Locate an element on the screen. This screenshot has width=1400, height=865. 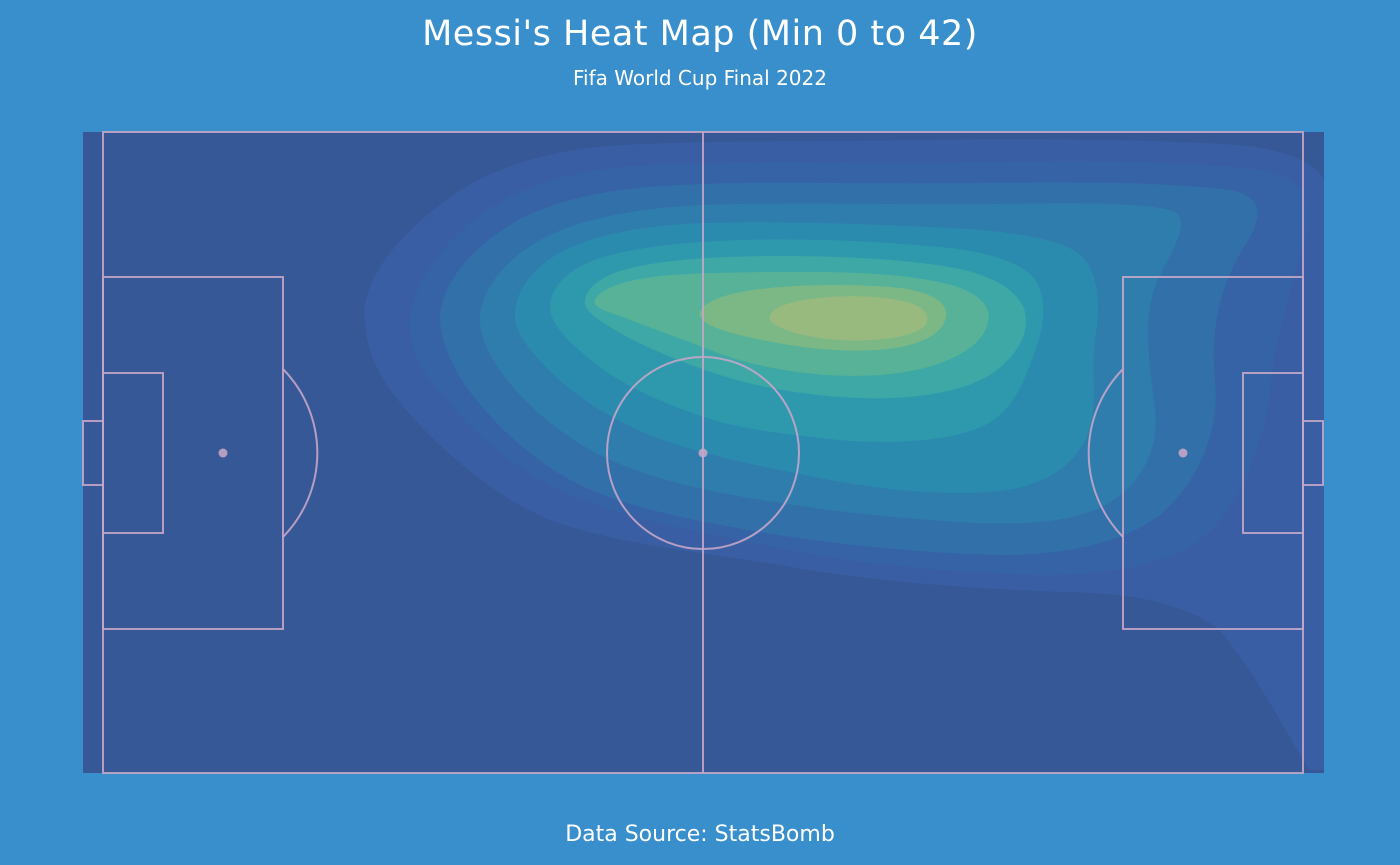
pitch-spots is located at coordinates (703, 453).